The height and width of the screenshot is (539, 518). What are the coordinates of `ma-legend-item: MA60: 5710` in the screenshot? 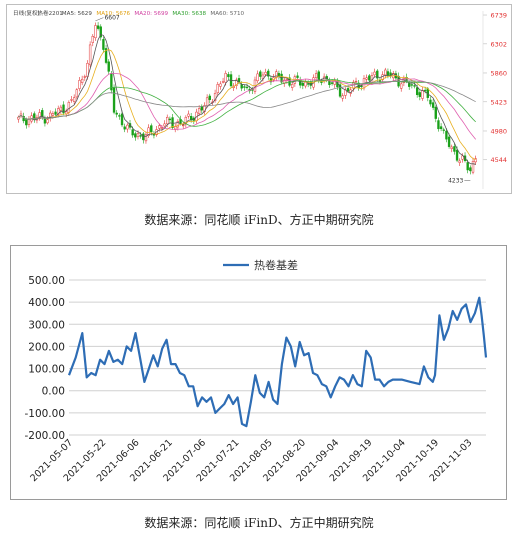 It's located at (227, 14).